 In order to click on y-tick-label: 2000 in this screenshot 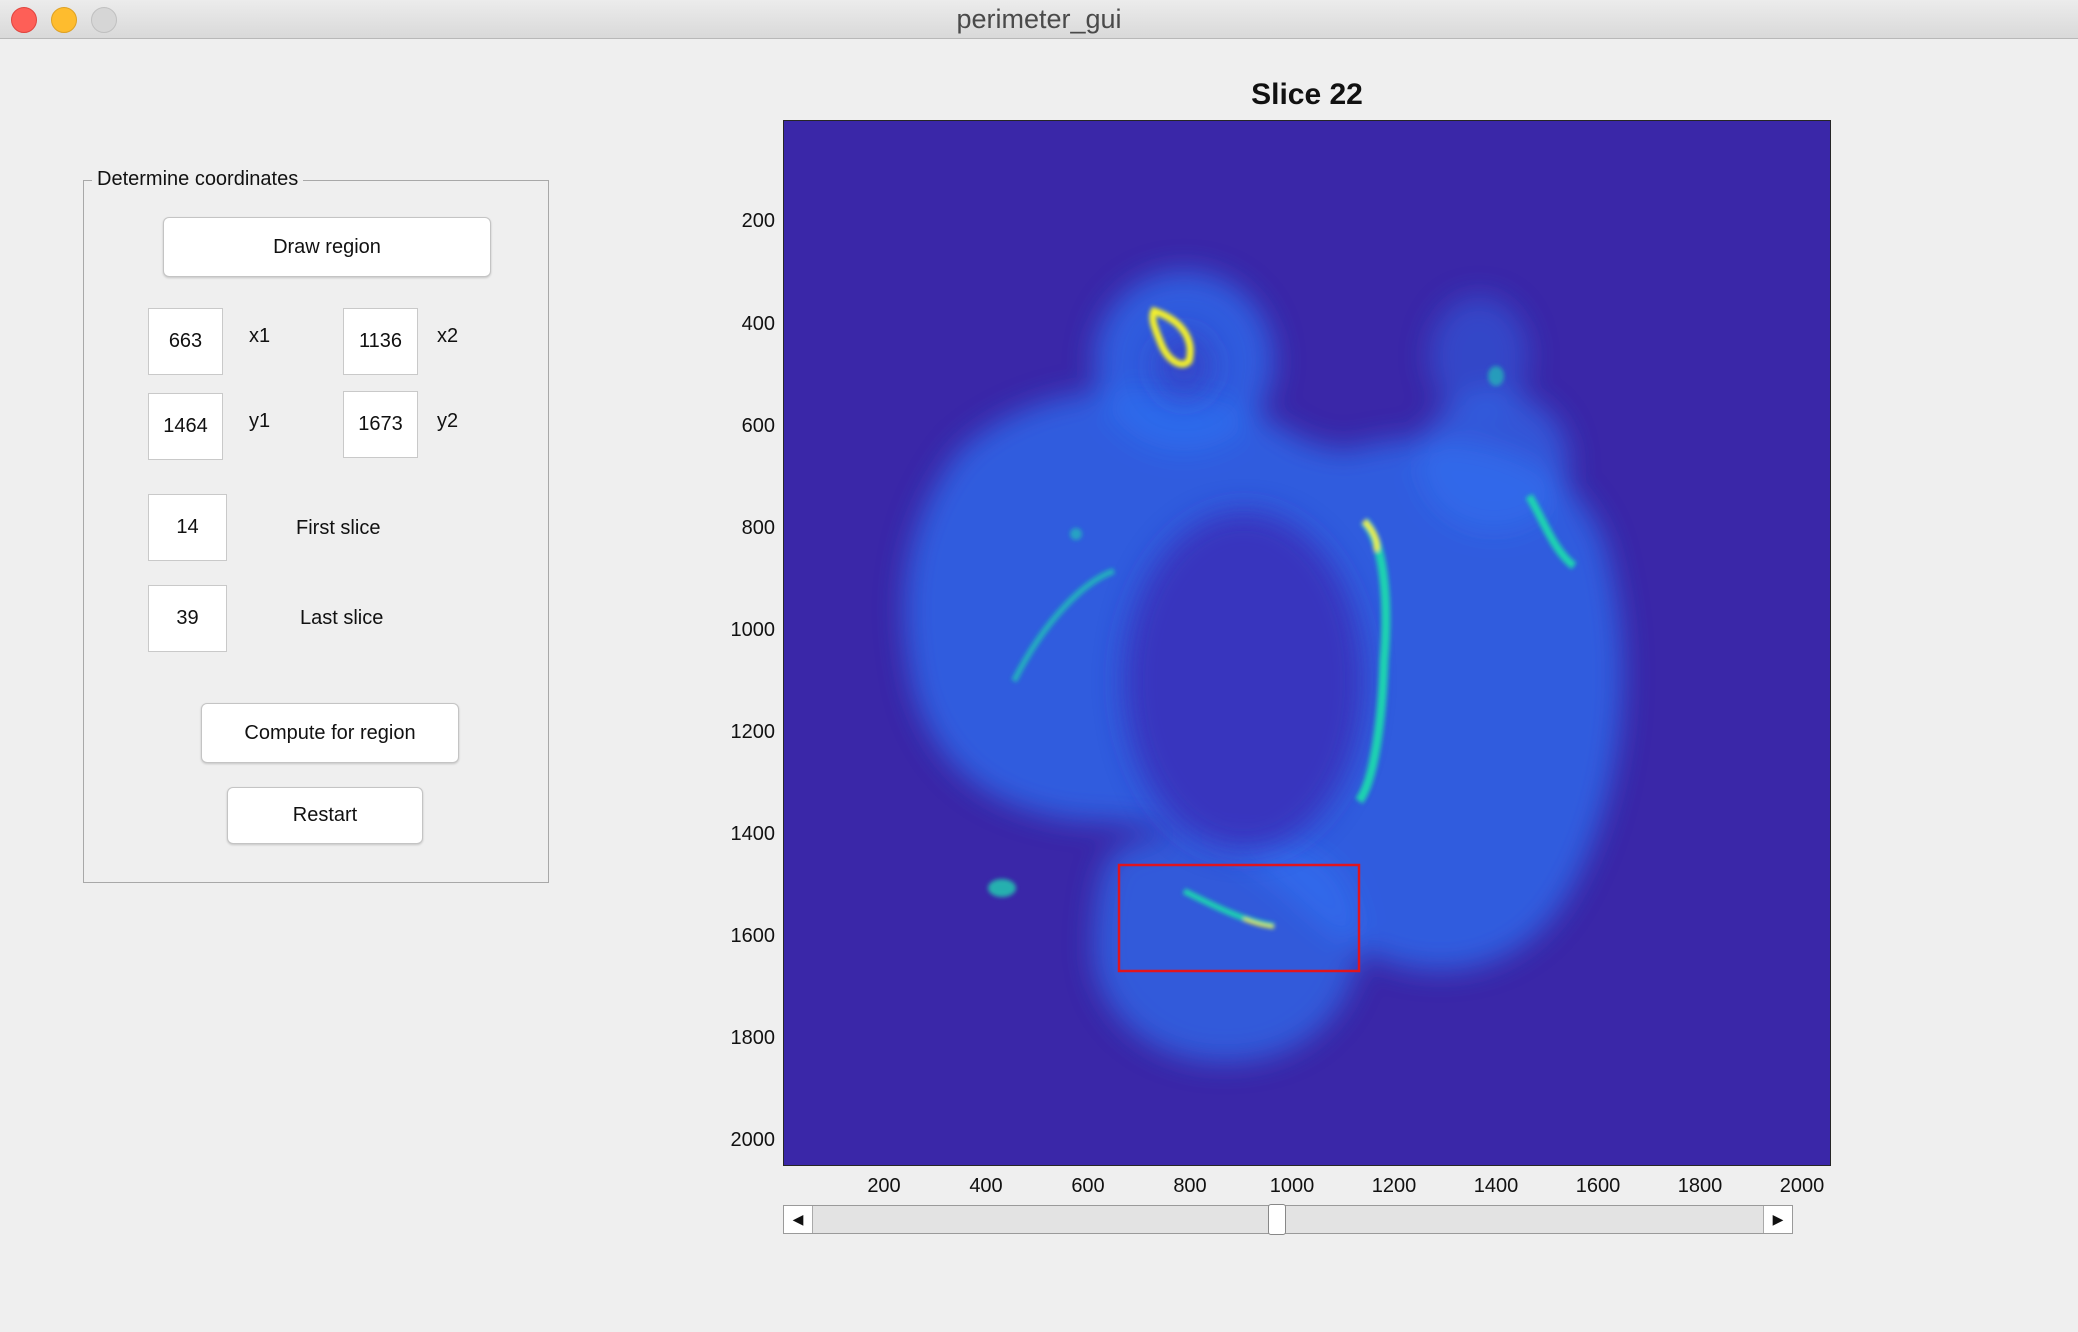, I will do `click(753, 1140)`.